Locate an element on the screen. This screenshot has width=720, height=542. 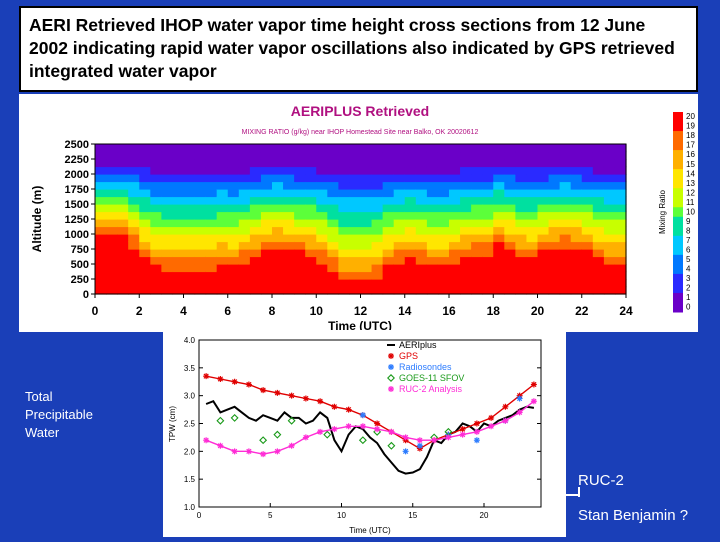
series-line is located at coordinates (370, 437).